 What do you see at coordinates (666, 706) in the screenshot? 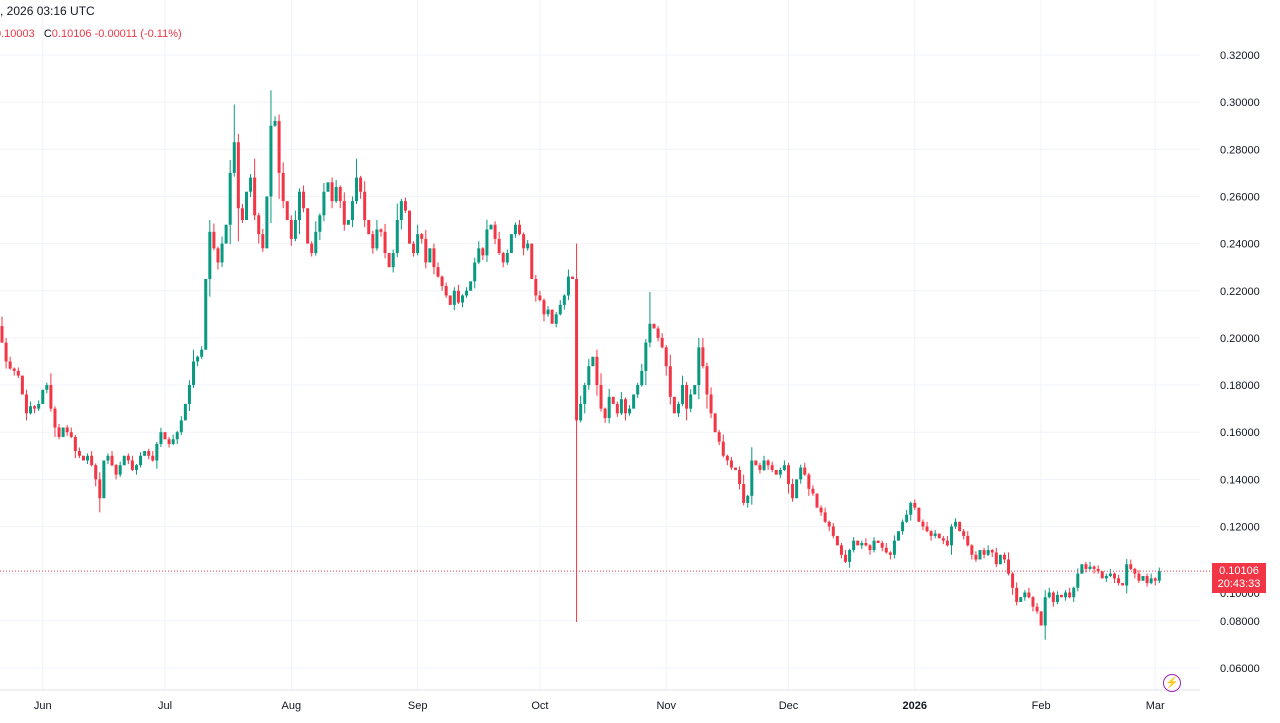
I see `time-tick-label: Nov` at bounding box center [666, 706].